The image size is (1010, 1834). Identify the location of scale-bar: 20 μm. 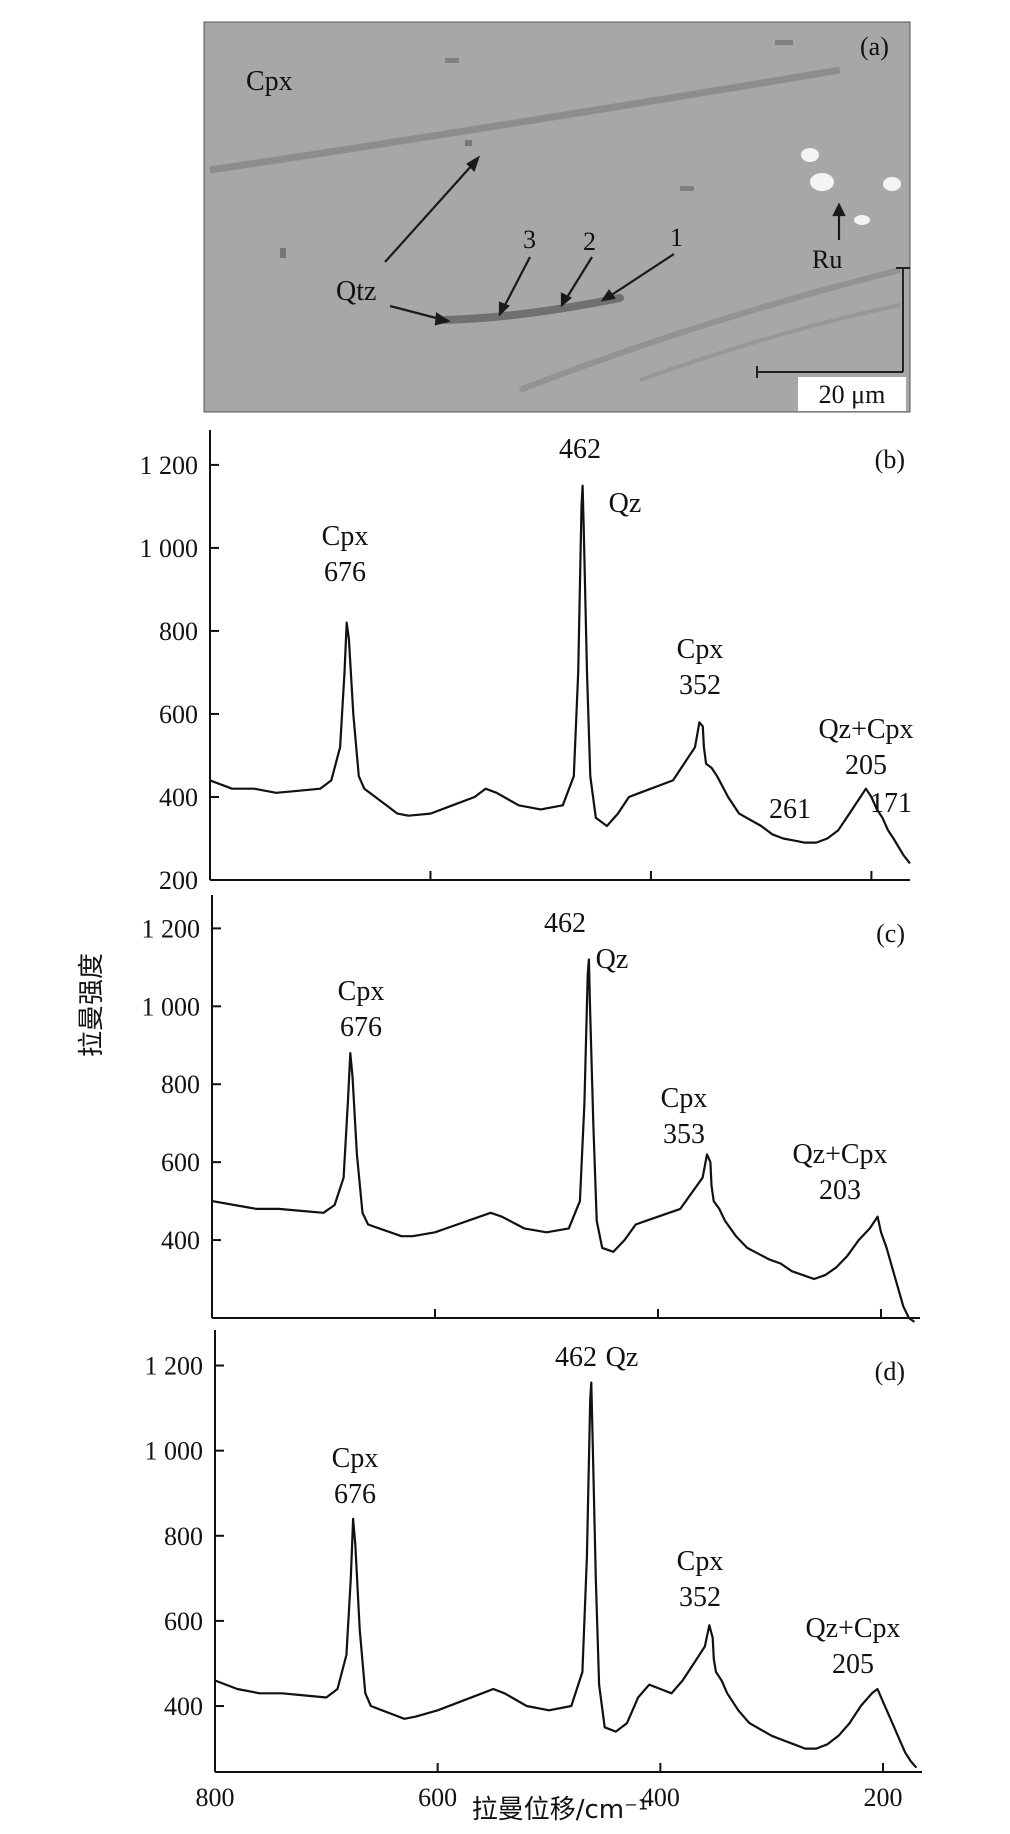
(833, 339).